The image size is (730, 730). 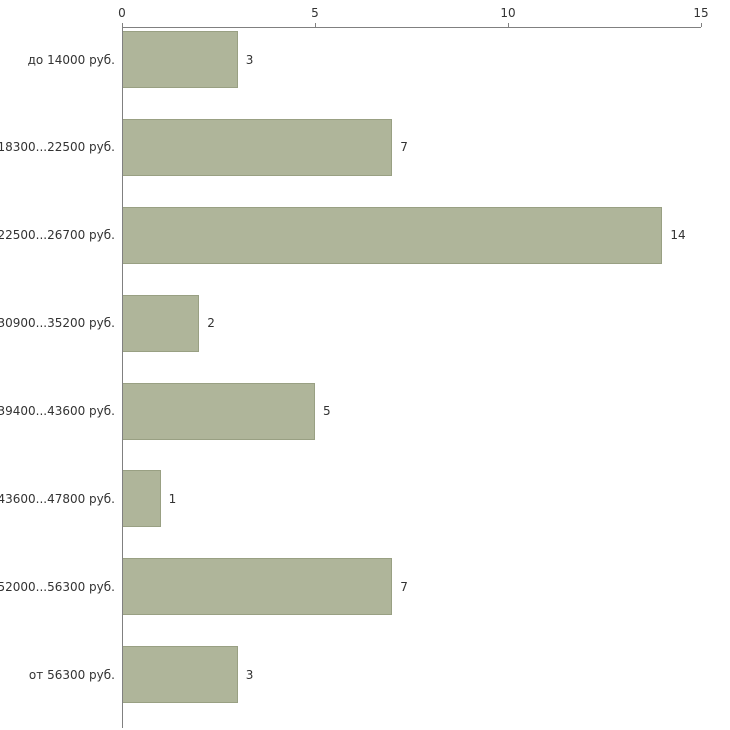 What do you see at coordinates (678, 235) in the screenshot?
I see `value-label: 14` at bounding box center [678, 235].